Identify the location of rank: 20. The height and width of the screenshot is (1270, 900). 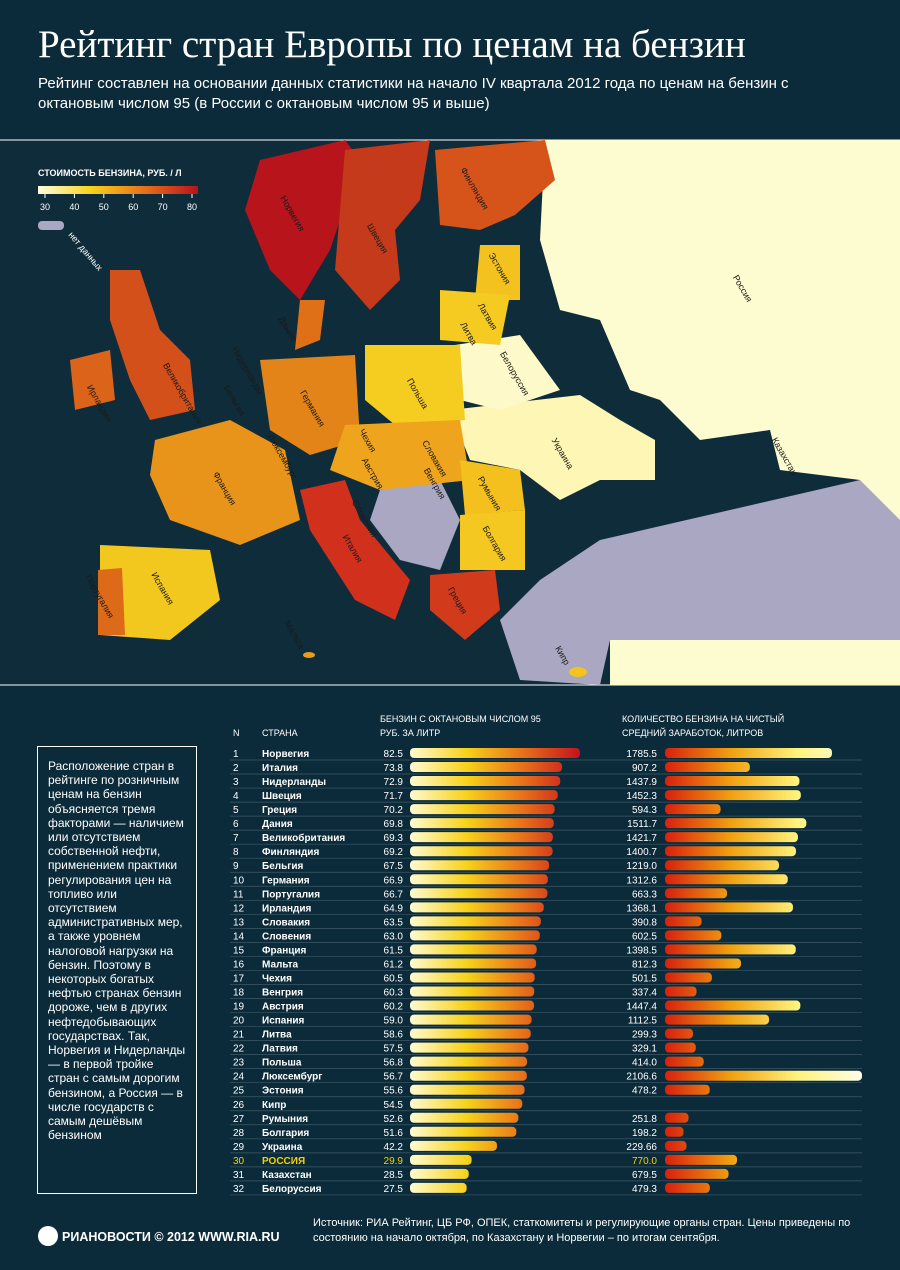
(239, 1021).